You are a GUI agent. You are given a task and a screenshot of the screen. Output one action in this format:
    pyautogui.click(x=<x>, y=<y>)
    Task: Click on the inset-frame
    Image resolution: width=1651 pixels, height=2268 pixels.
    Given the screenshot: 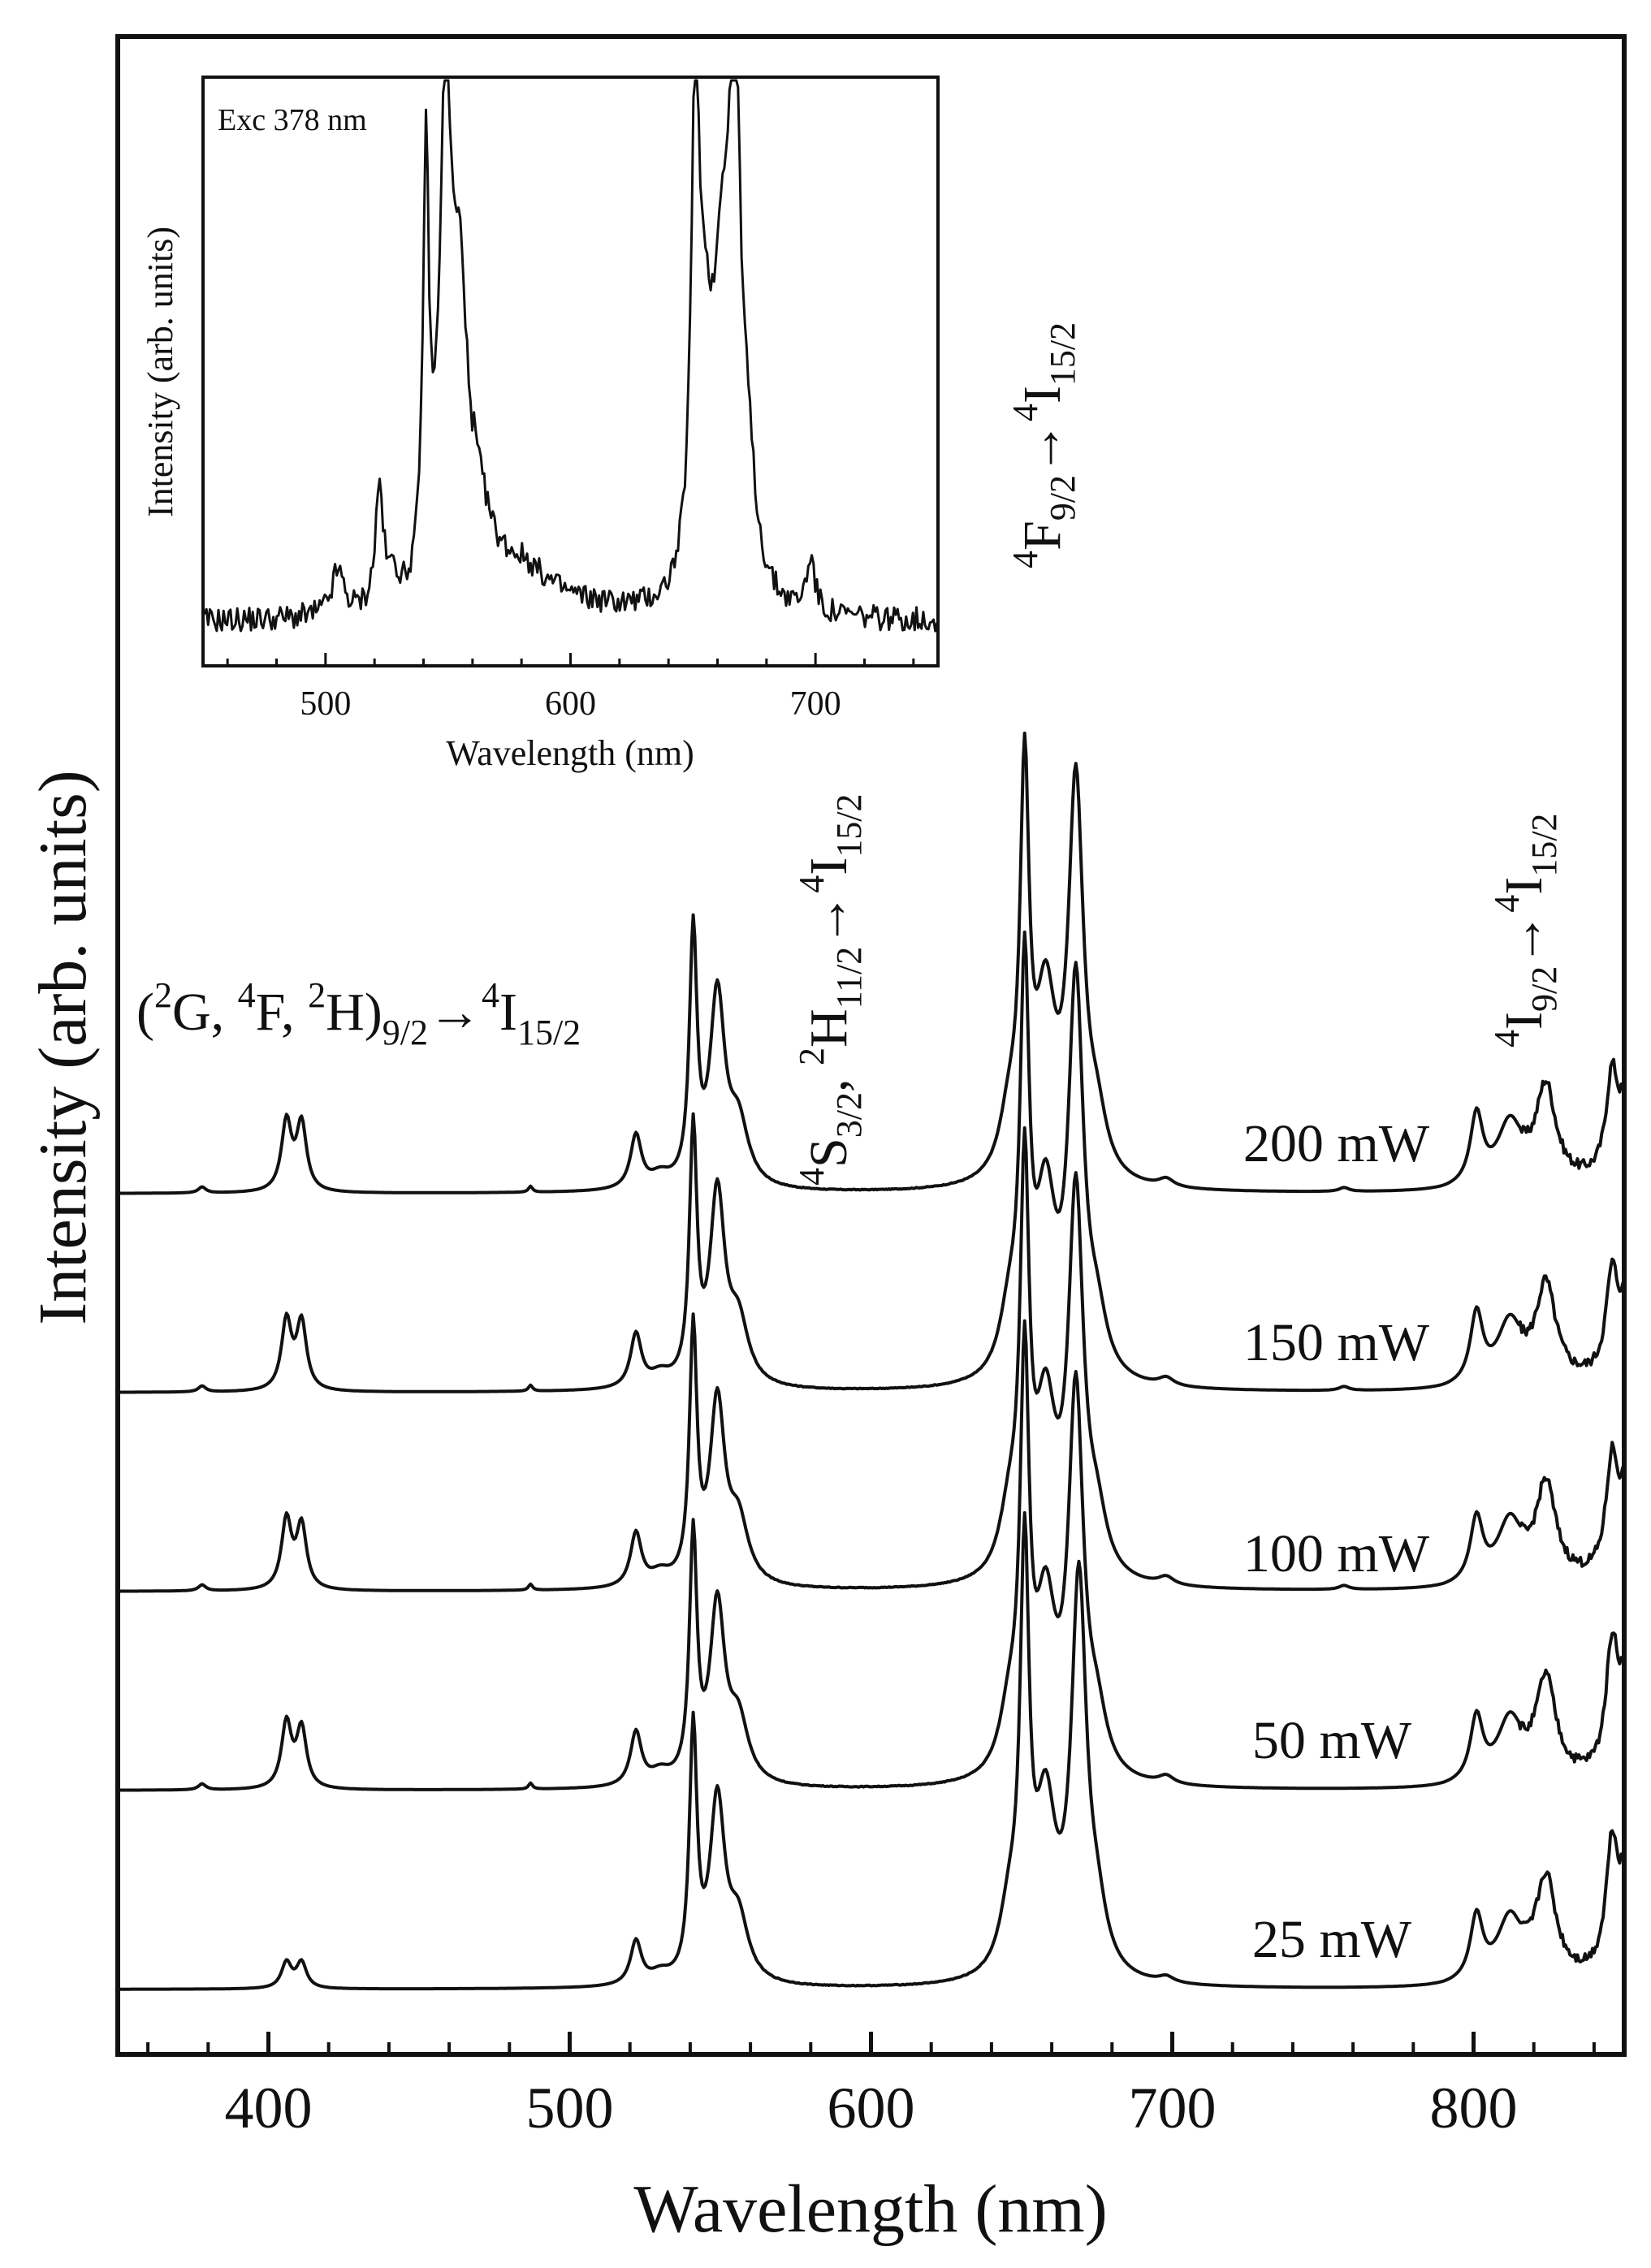 What is the action you would take?
    pyautogui.click(x=570, y=371)
    